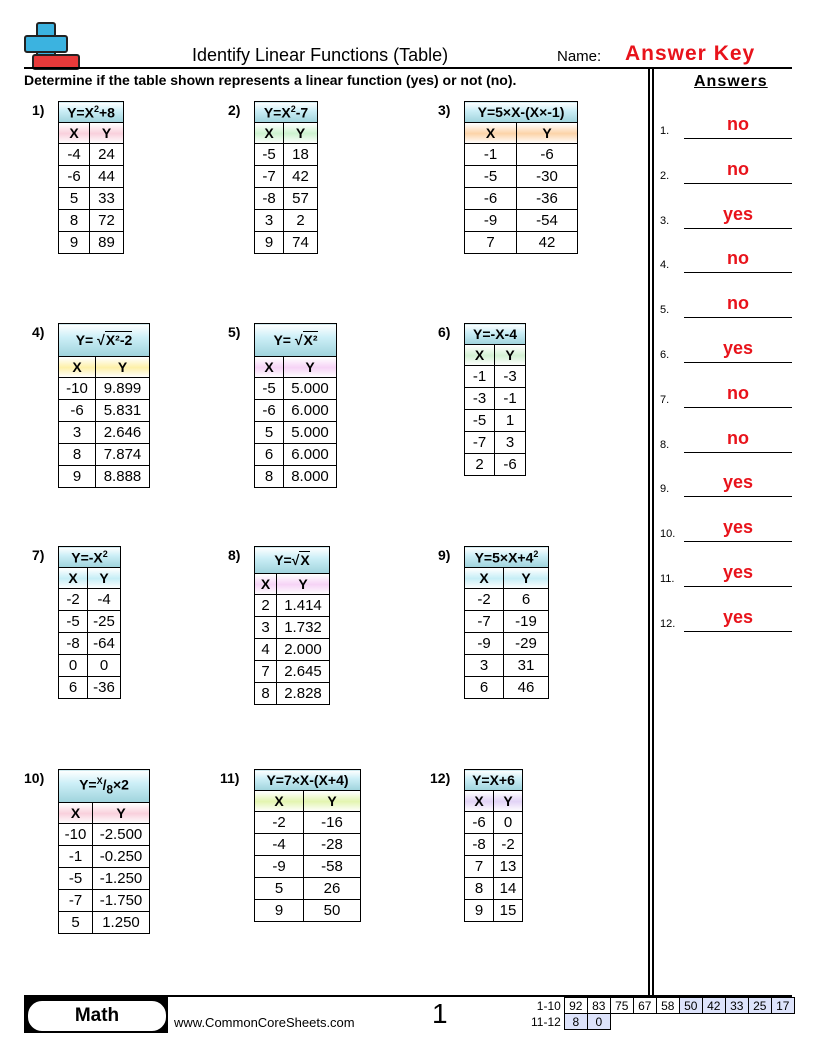 The image size is (816, 1056). What do you see at coordinates (510, 398) in the screenshot?
I see `table-cell: -1` at bounding box center [510, 398].